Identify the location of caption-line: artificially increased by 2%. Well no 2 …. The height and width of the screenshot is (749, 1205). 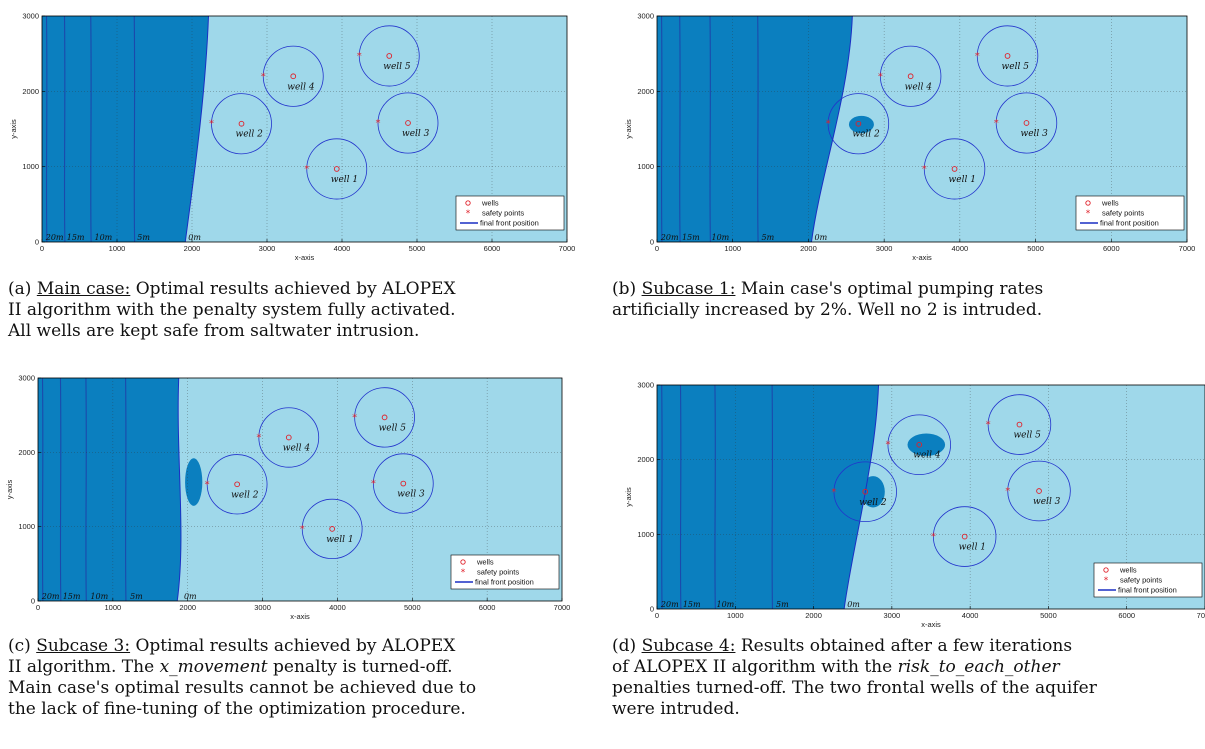
(827, 310).